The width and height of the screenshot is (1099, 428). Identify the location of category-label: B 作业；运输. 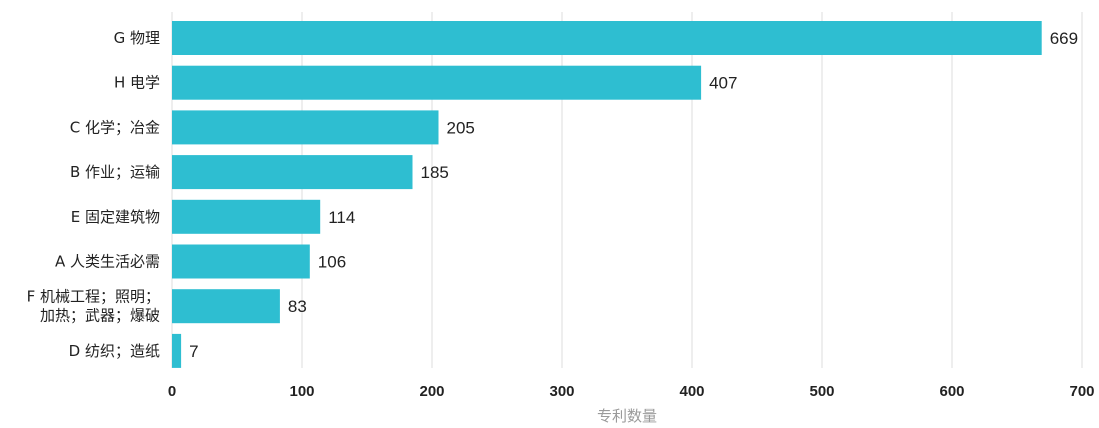
(115, 172).